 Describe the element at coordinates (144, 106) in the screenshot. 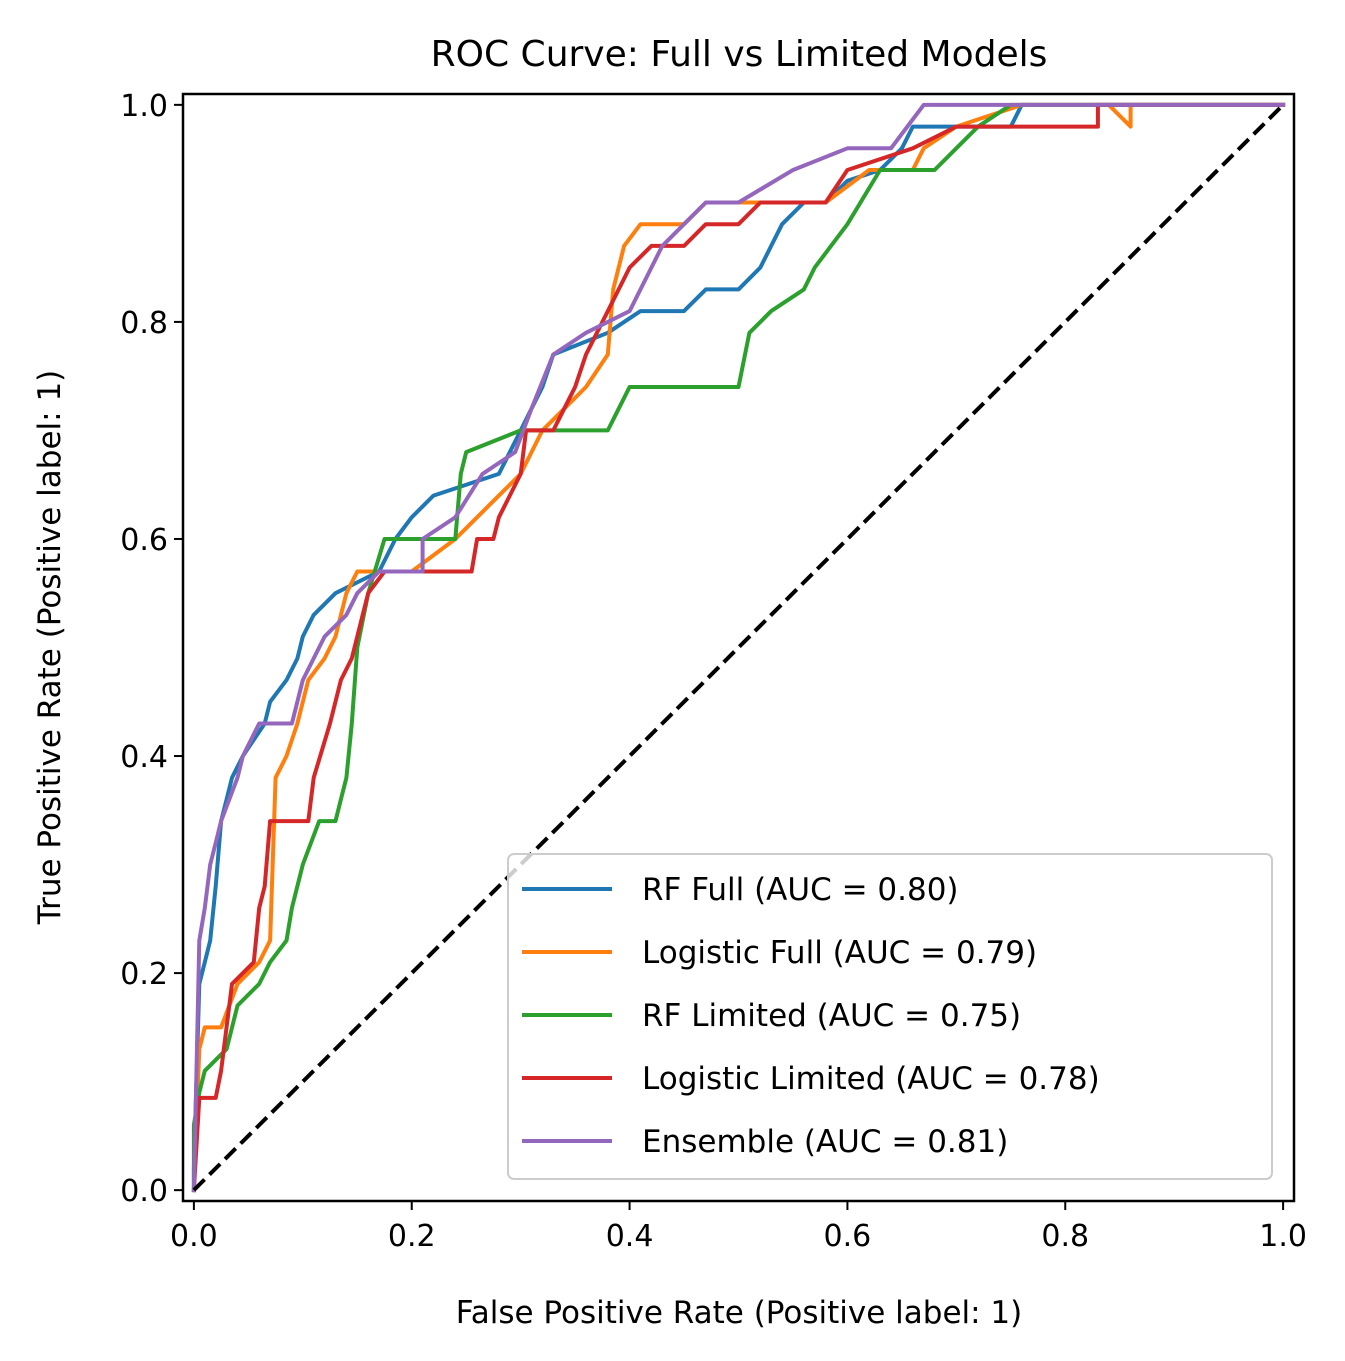

I see `y-tick-label: 1.0` at that location.